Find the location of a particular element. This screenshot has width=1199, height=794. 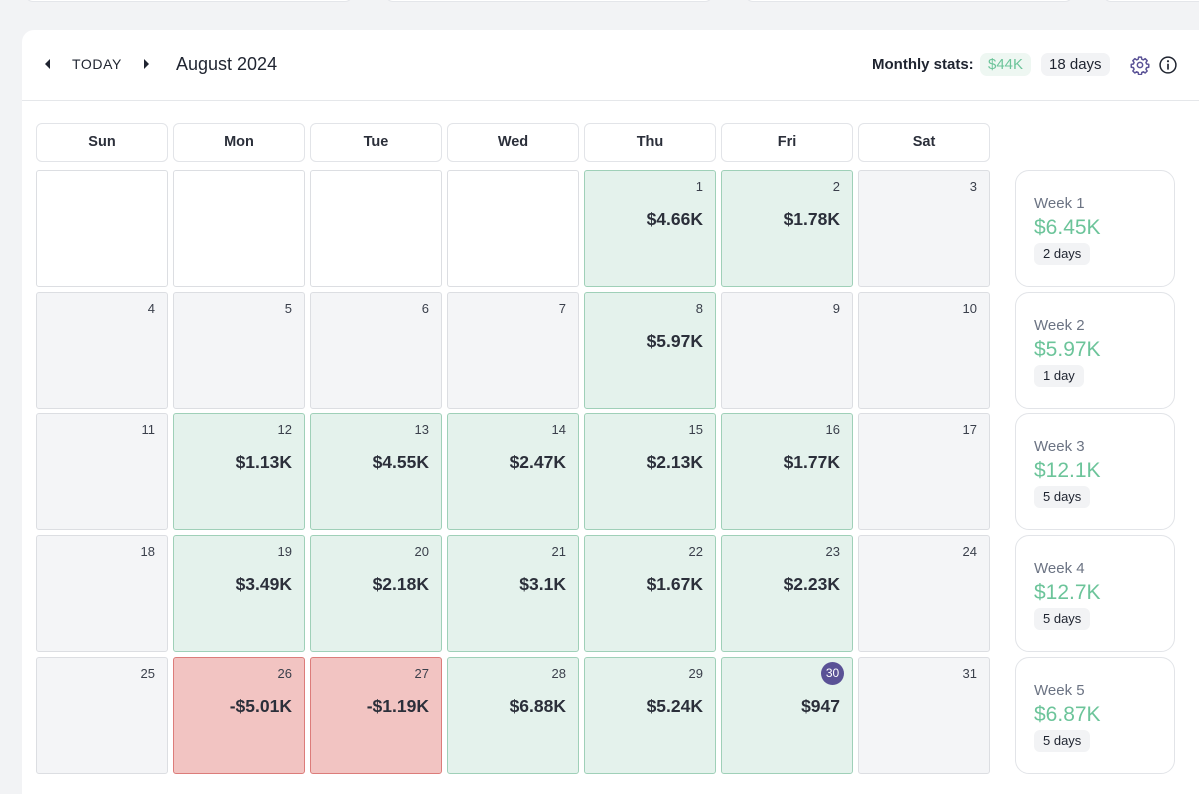

day-cell-19: 19 $3.49K is located at coordinates (239, 593).